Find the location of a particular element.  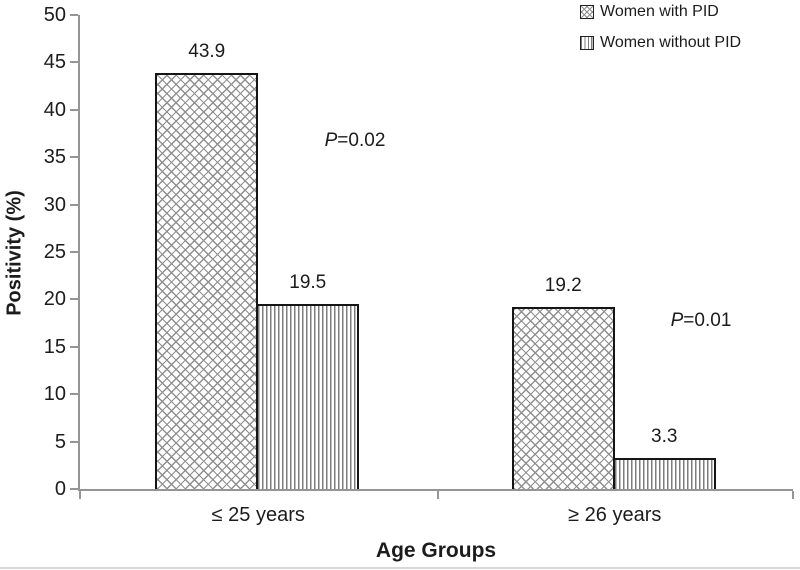

x-category-label: ≤ 25 years is located at coordinates (258, 515).